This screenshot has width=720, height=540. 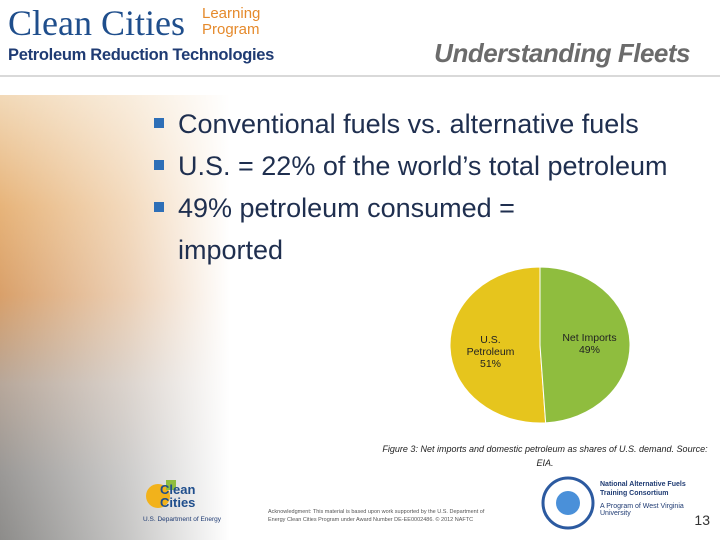 I want to click on slice-value: 51%, so click(x=491, y=363).